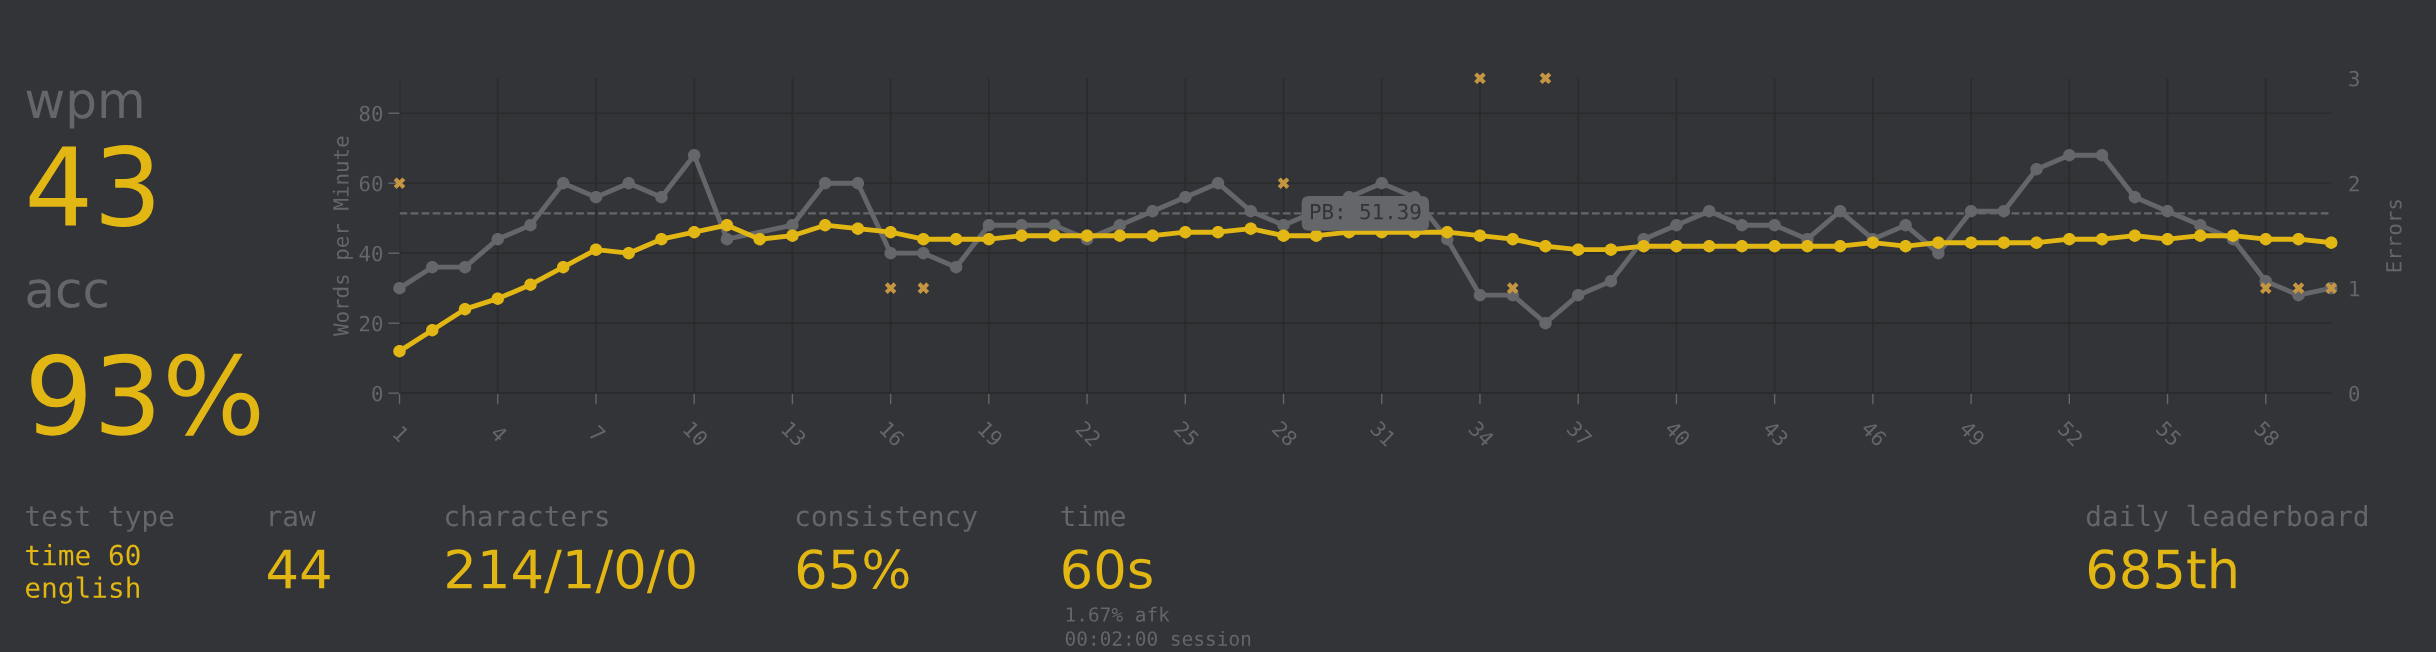 This screenshot has width=2436, height=652. I want to click on text: 43, so click(91, 186).